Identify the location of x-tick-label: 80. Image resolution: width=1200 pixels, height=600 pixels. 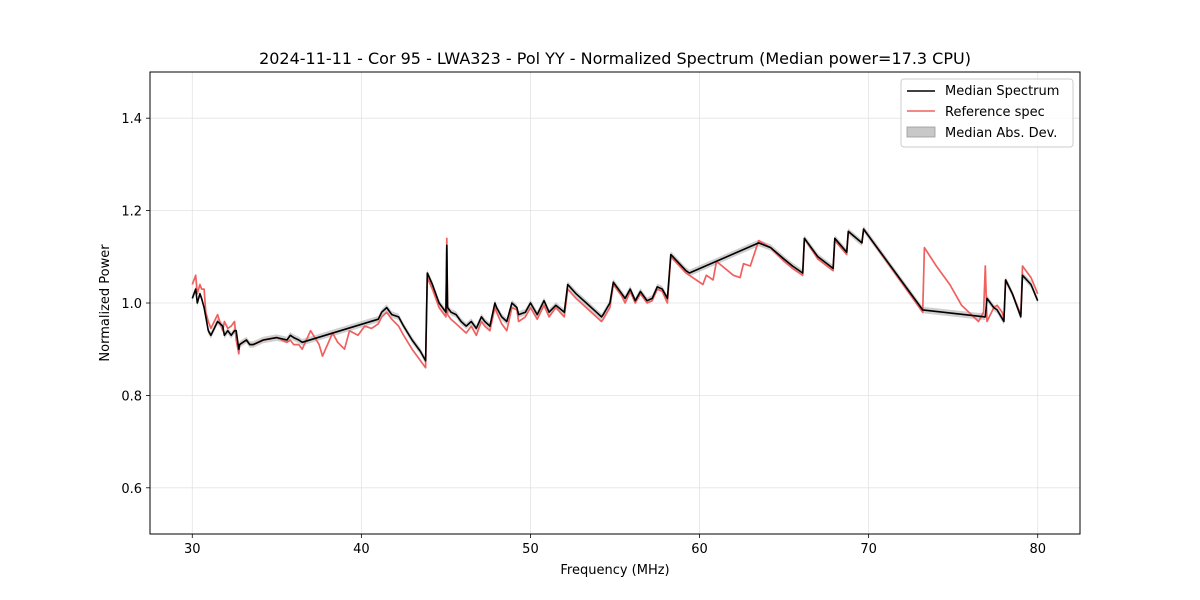
(1037, 549).